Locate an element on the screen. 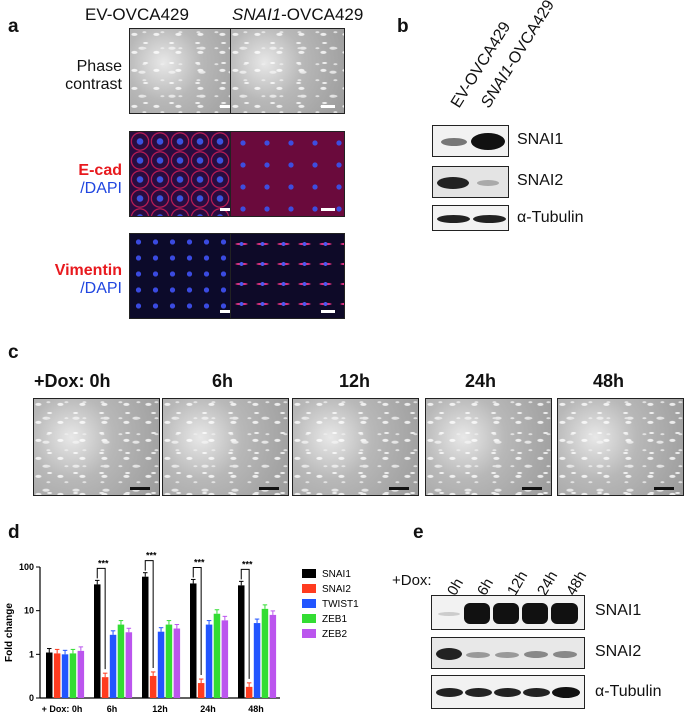  bar-zeb1-48h is located at coordinates (265, 653).